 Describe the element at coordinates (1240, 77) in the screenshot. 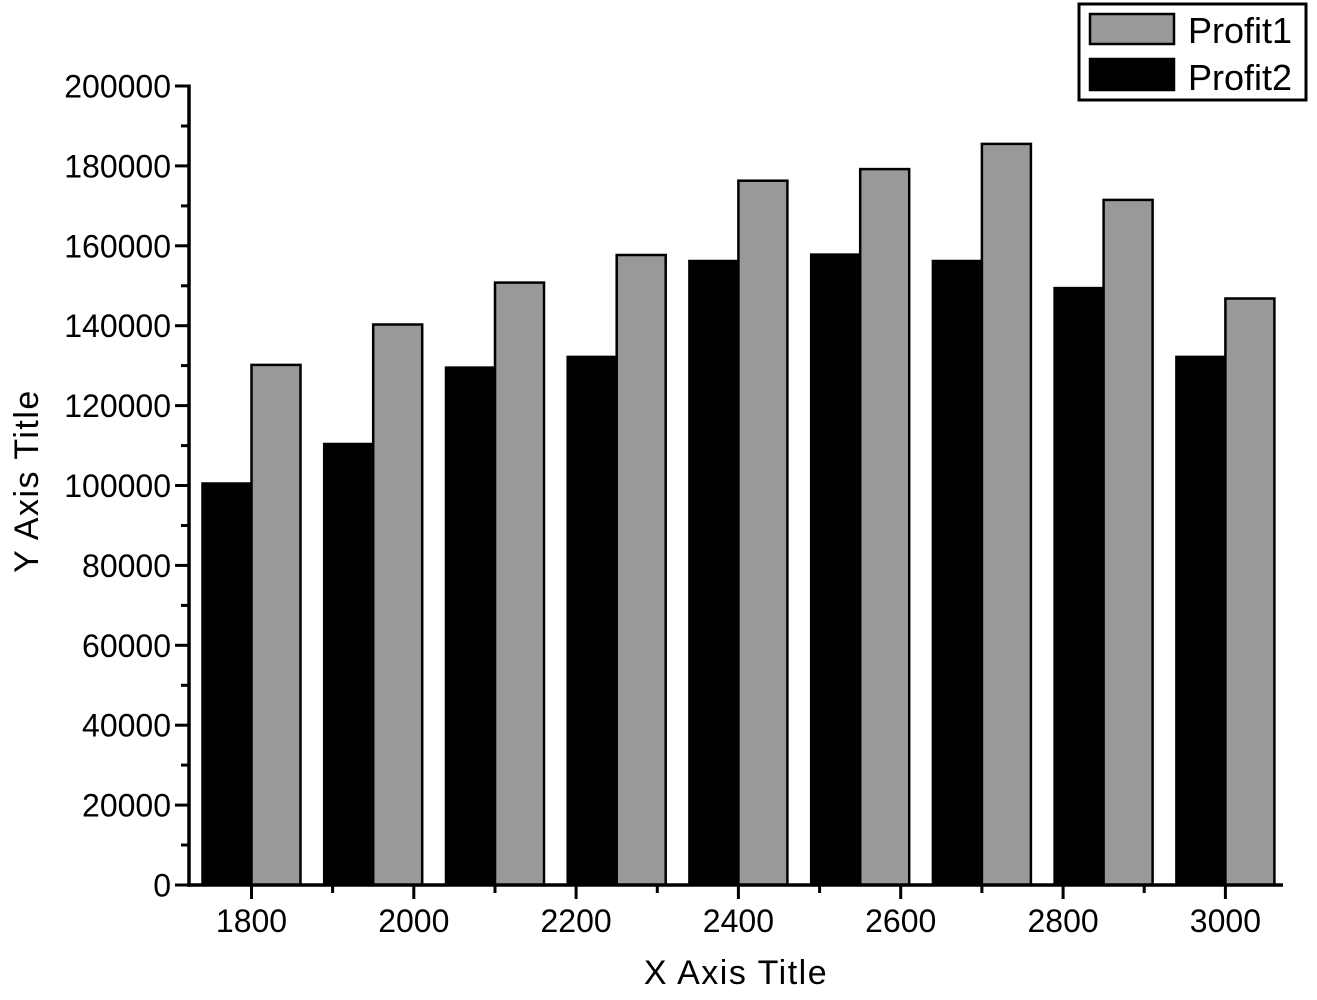

I see `legend-label-profit2: Profit2` at that location.